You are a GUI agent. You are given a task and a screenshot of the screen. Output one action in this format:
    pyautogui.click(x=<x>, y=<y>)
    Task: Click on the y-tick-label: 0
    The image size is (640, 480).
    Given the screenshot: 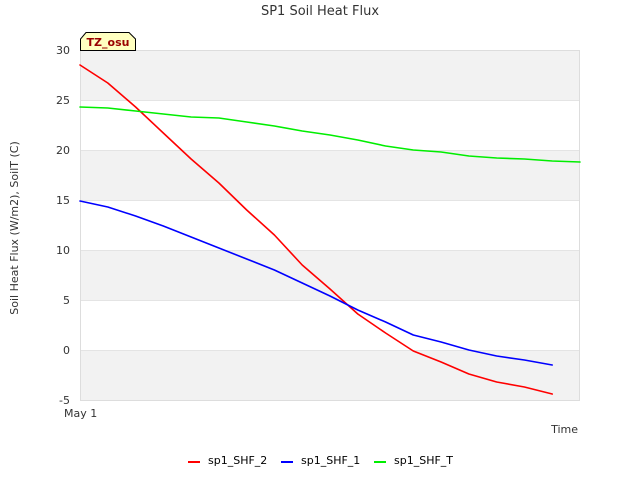 What is the action you would take?
    pyautogui.click(x=66, y=350)
    